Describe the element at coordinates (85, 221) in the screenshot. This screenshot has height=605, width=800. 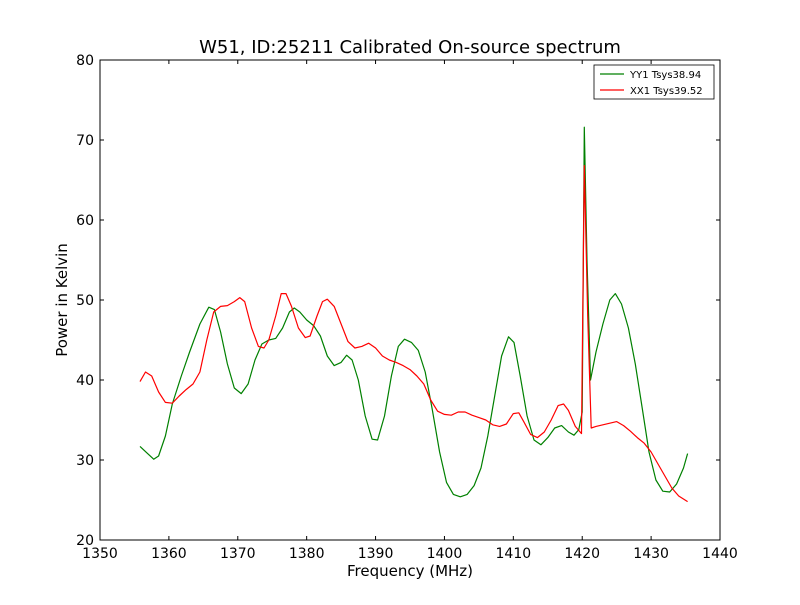
I see `y-tick-label: 60` at that location.